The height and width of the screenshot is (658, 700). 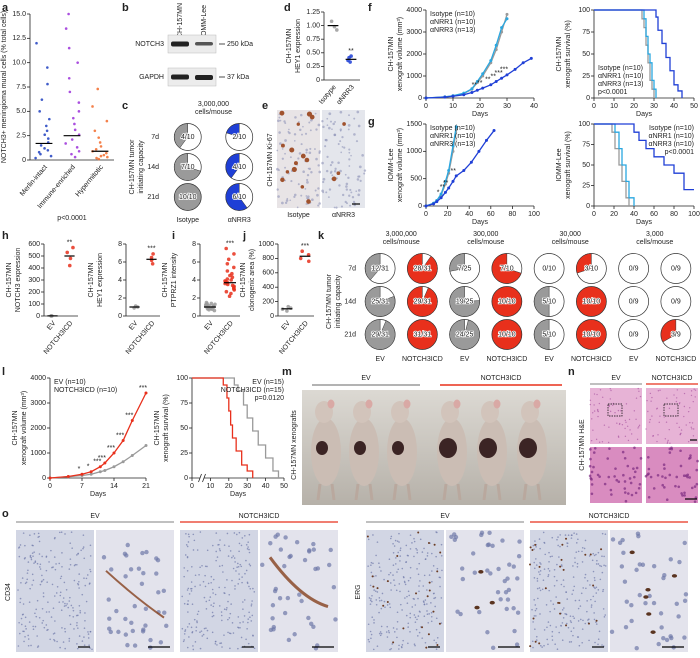 What do you see at coordinates (187, 220) in the screenshot?
I see `group-label: Isotype` at bounding box center [187, 220].